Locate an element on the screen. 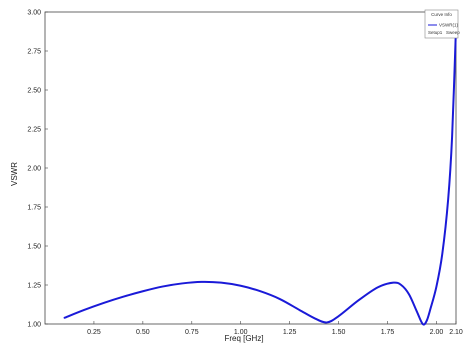  legend: Curve Info VSWR(1) Setup1 Sweep is located at coordinates (442, 24).